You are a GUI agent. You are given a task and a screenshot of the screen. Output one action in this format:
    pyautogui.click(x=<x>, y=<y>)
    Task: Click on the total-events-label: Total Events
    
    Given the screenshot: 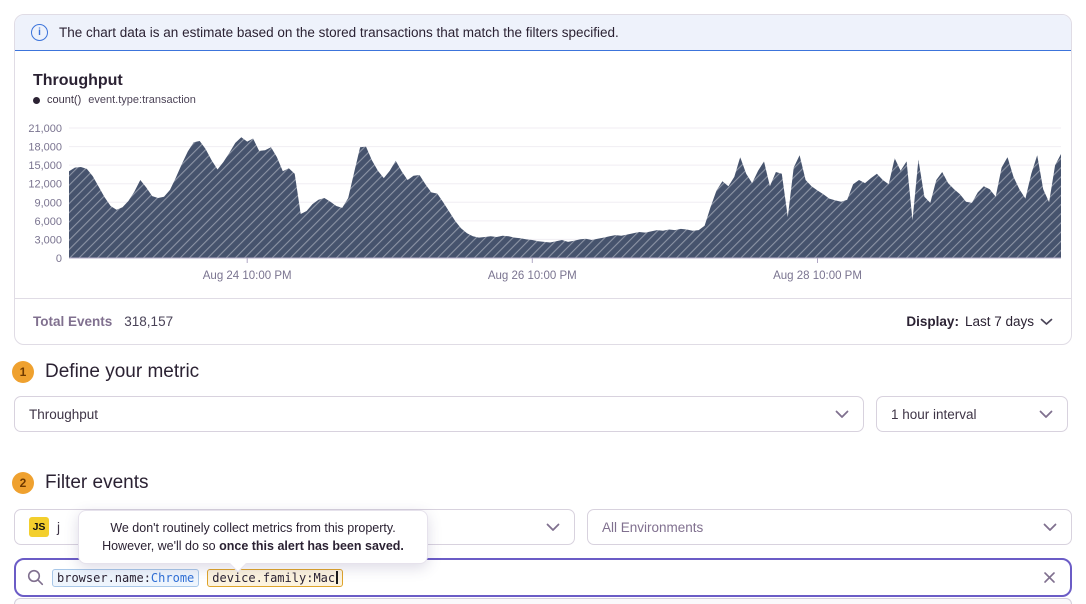 What is the action you would take?
    pyautogui.click(x=73, y=321)
    